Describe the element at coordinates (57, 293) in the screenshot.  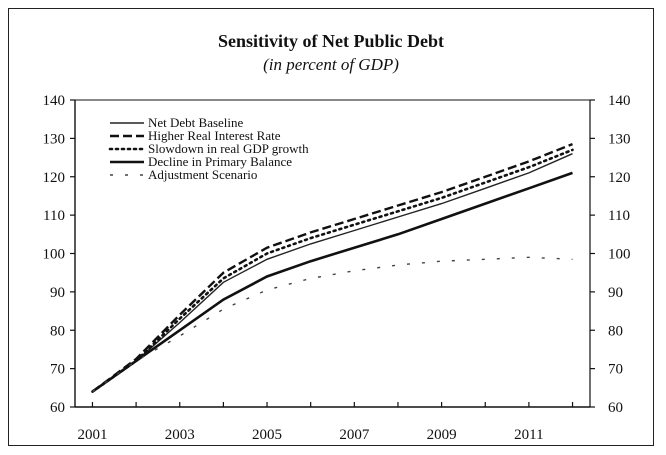
I see `y-tick-label-left: 90` at that location.